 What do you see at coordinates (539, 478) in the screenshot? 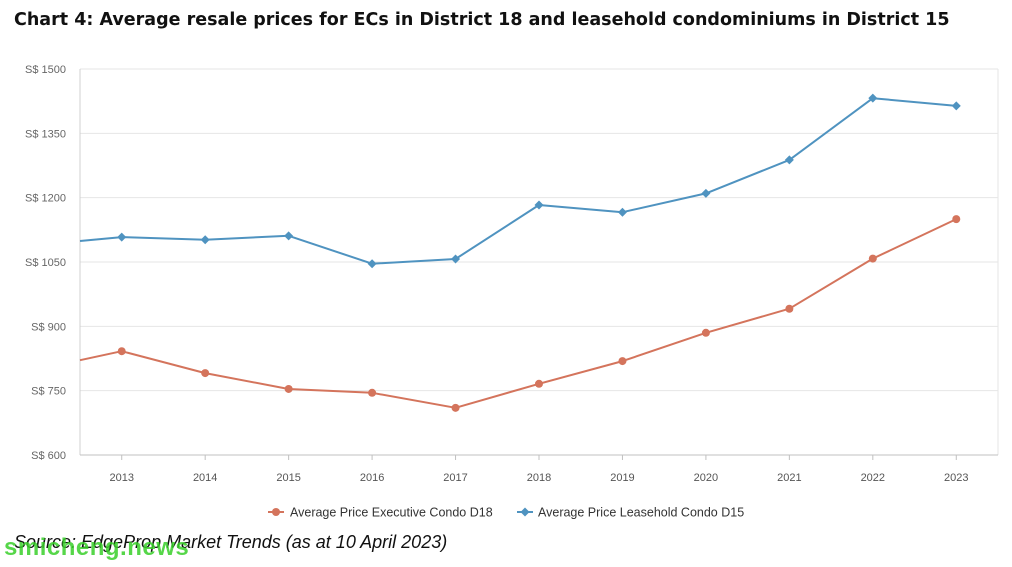
I see `x-tick-label: 2018` at bounding box center [539, 478].